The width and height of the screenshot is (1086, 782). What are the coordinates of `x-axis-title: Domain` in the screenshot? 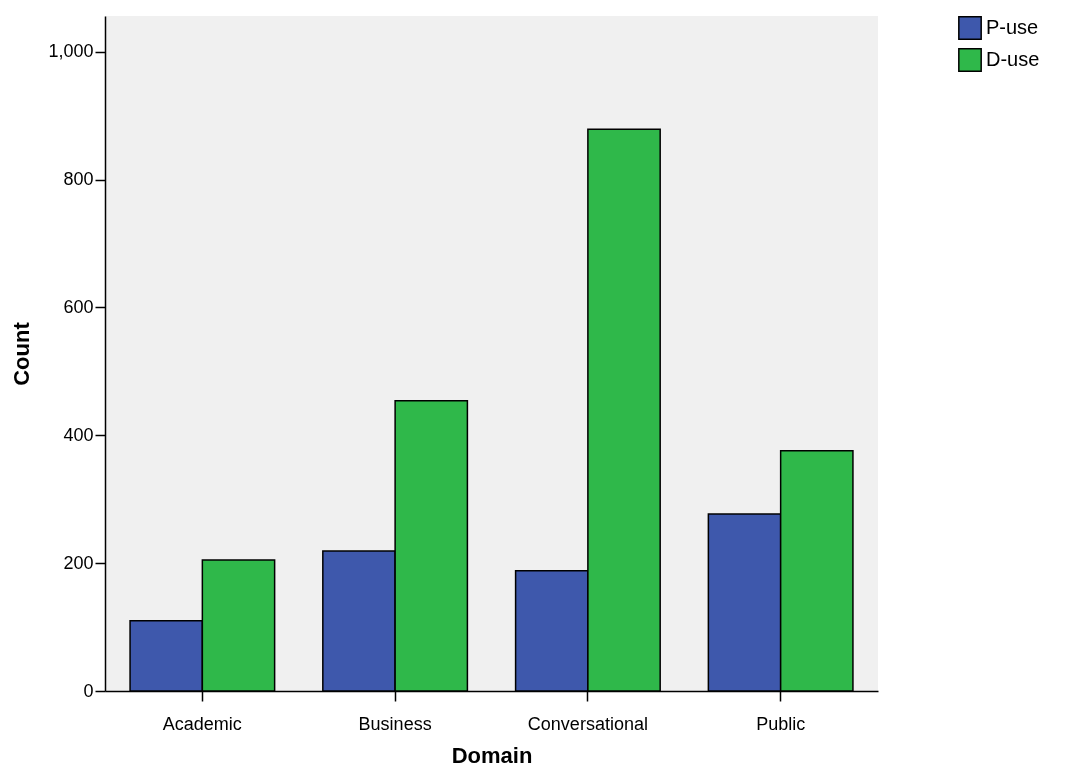 It's located at (492, 755).